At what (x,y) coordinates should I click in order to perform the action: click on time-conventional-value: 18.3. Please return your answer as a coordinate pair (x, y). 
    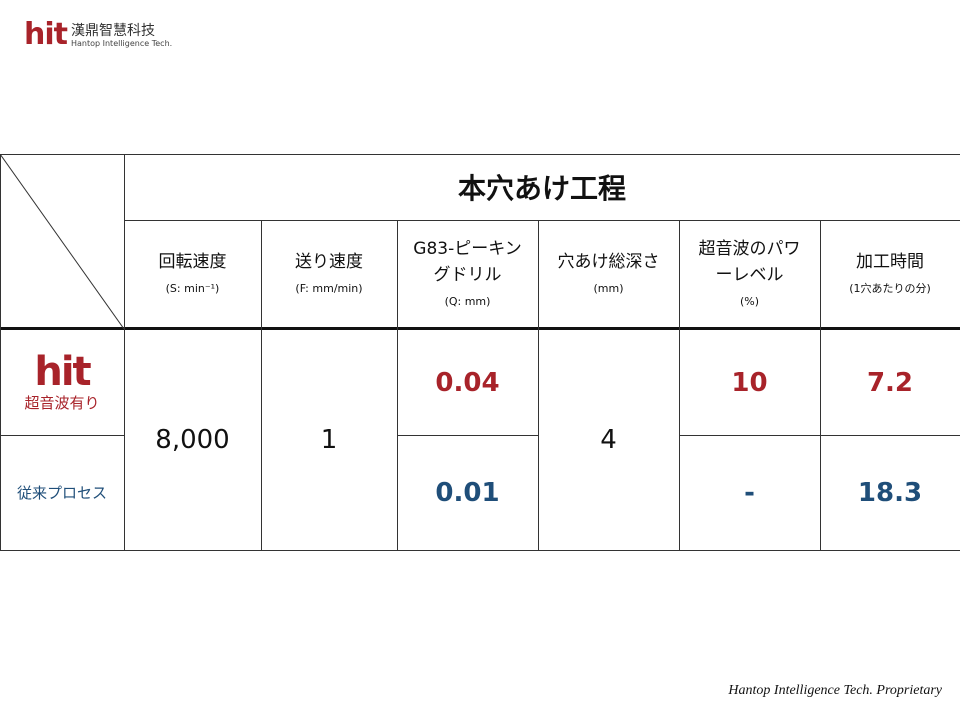
    Looking at the image, I should click on (890, 492).